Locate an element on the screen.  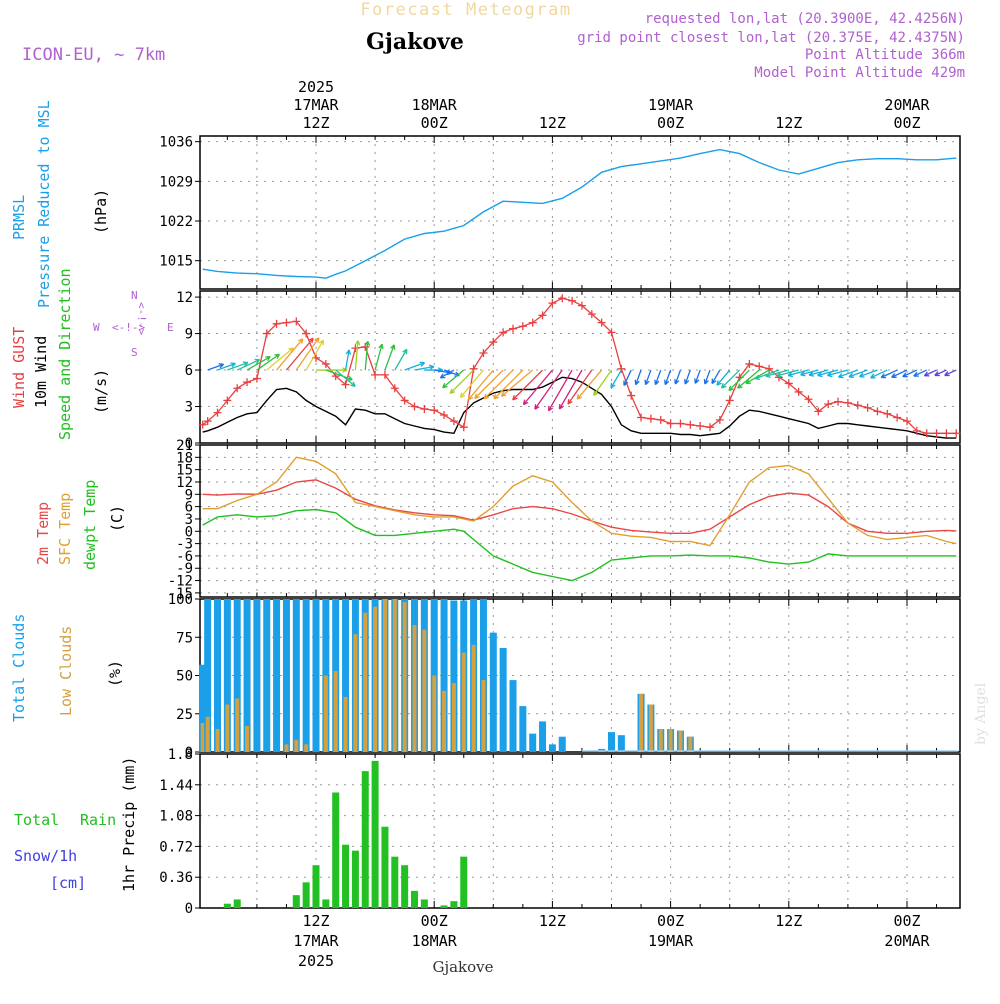
precip-frame is located at coordinates (580, 831).